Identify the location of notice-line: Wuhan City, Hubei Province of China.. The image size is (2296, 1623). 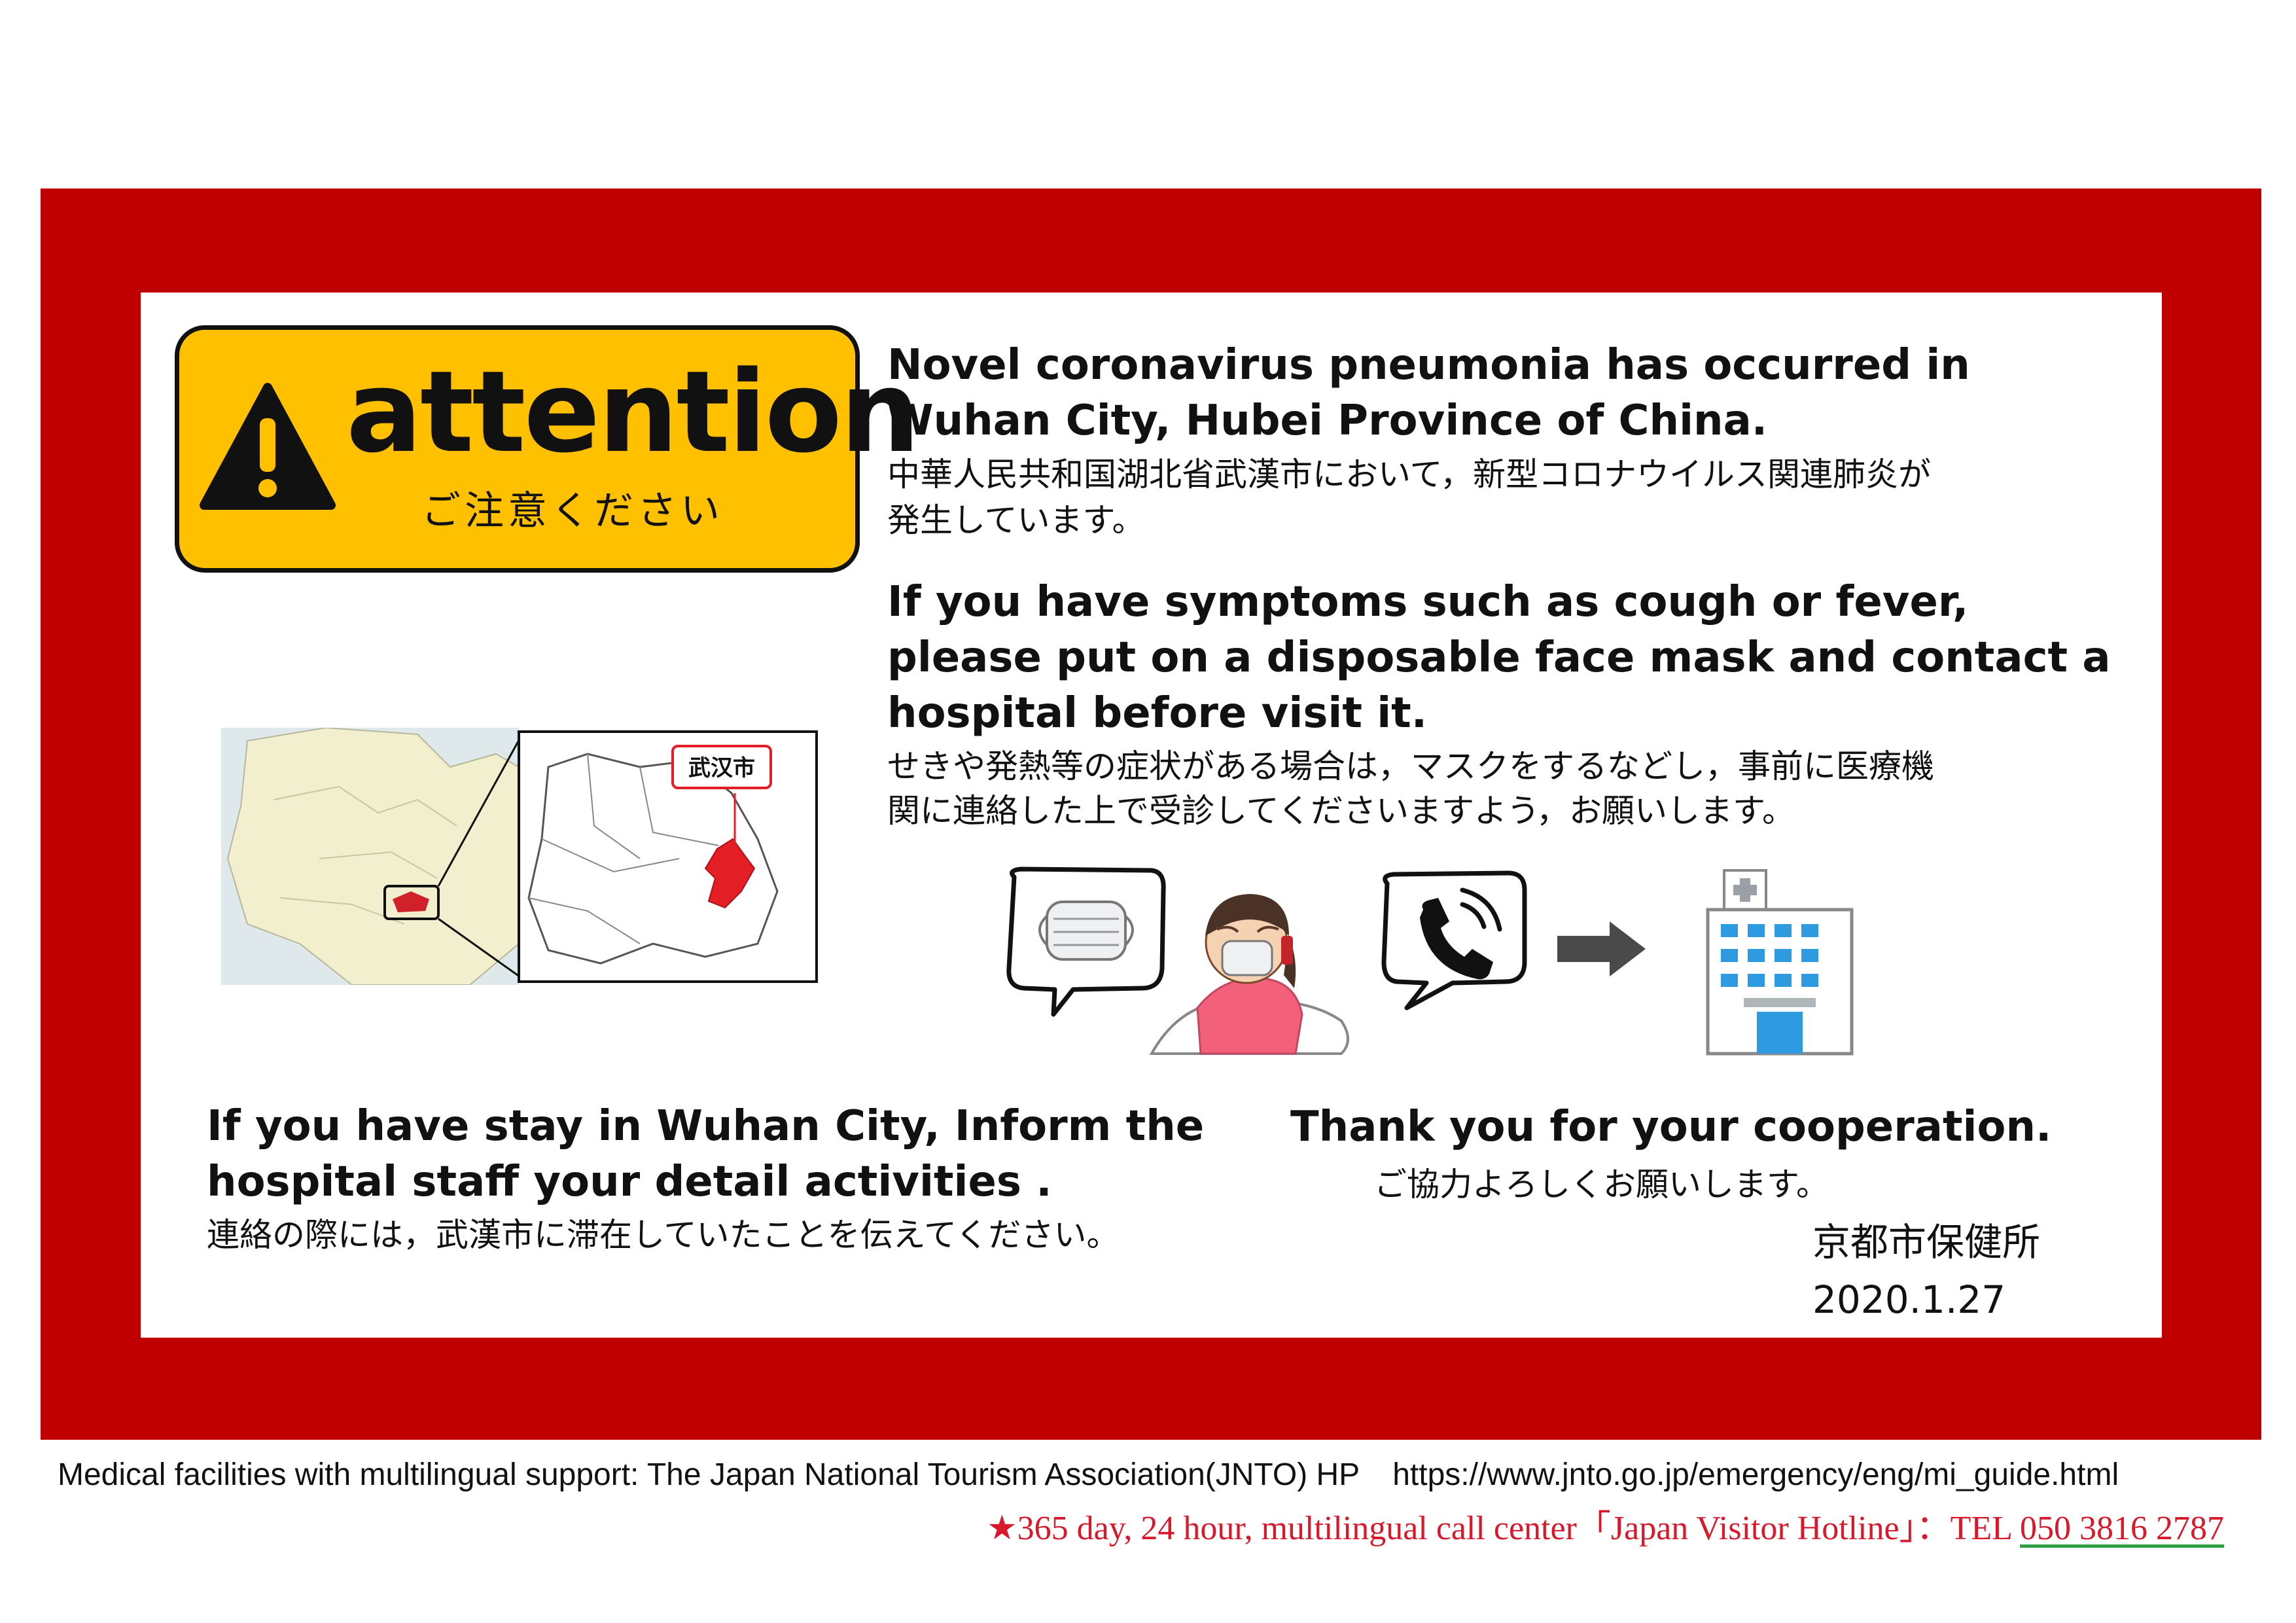
(1327, 421).